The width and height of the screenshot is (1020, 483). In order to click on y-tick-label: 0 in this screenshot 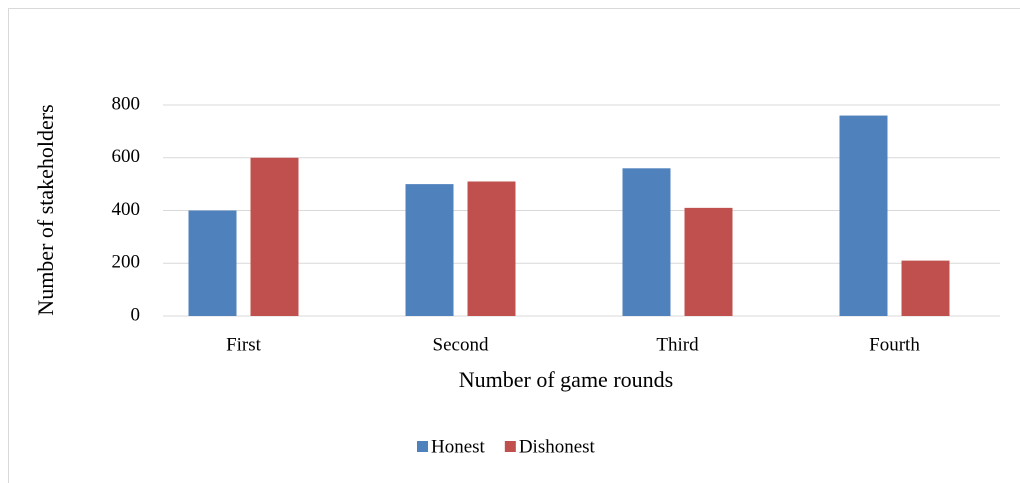, I will do `click(136, 314)`.